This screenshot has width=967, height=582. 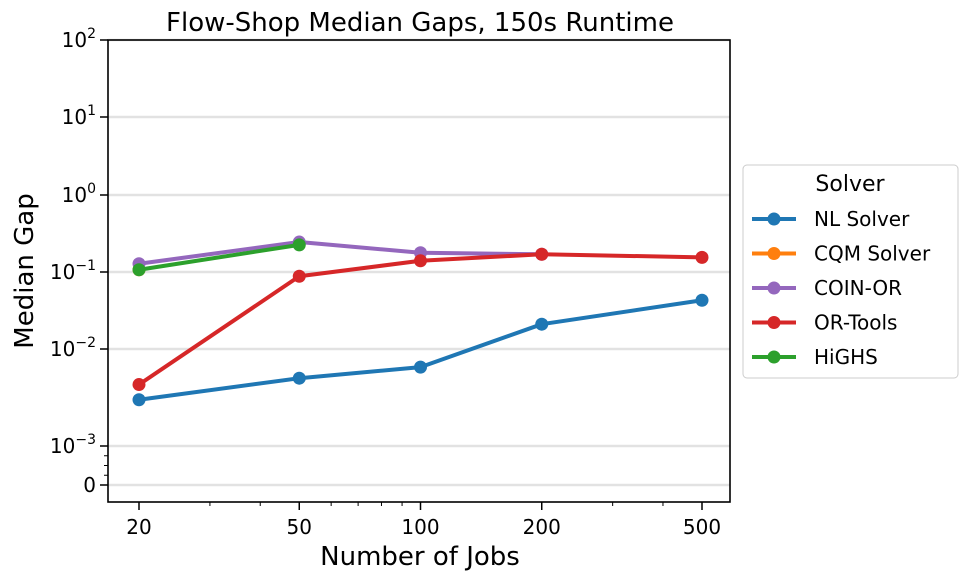 What do you see at coordinates (340, 253) in the screenshot?
I see `series-line-coin-or` at bounding box center [340, 253].